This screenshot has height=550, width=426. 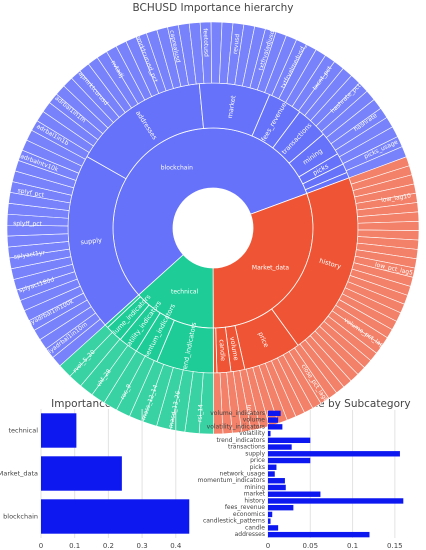 What do you see at coordinates (29, 255) in the screenshot?
I see `sunburst-feature-label: splyact1yr` at bounding box center [29, 255].